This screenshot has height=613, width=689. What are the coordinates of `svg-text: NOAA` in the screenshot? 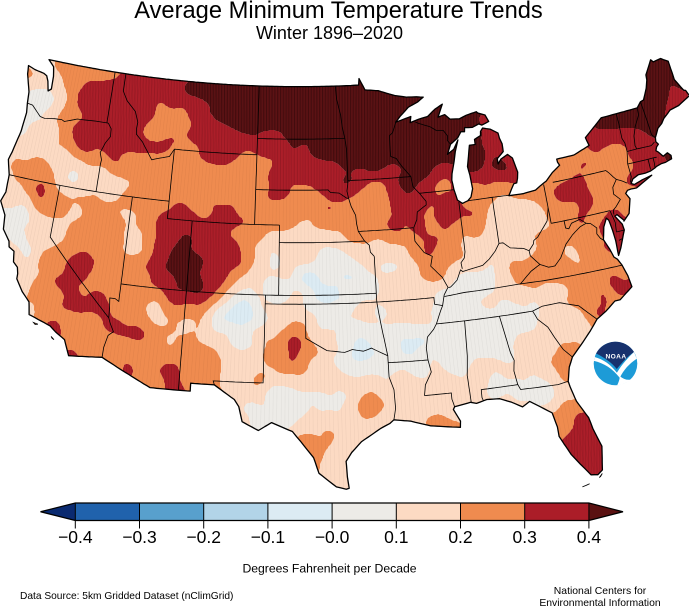 It's located at (615, 357).